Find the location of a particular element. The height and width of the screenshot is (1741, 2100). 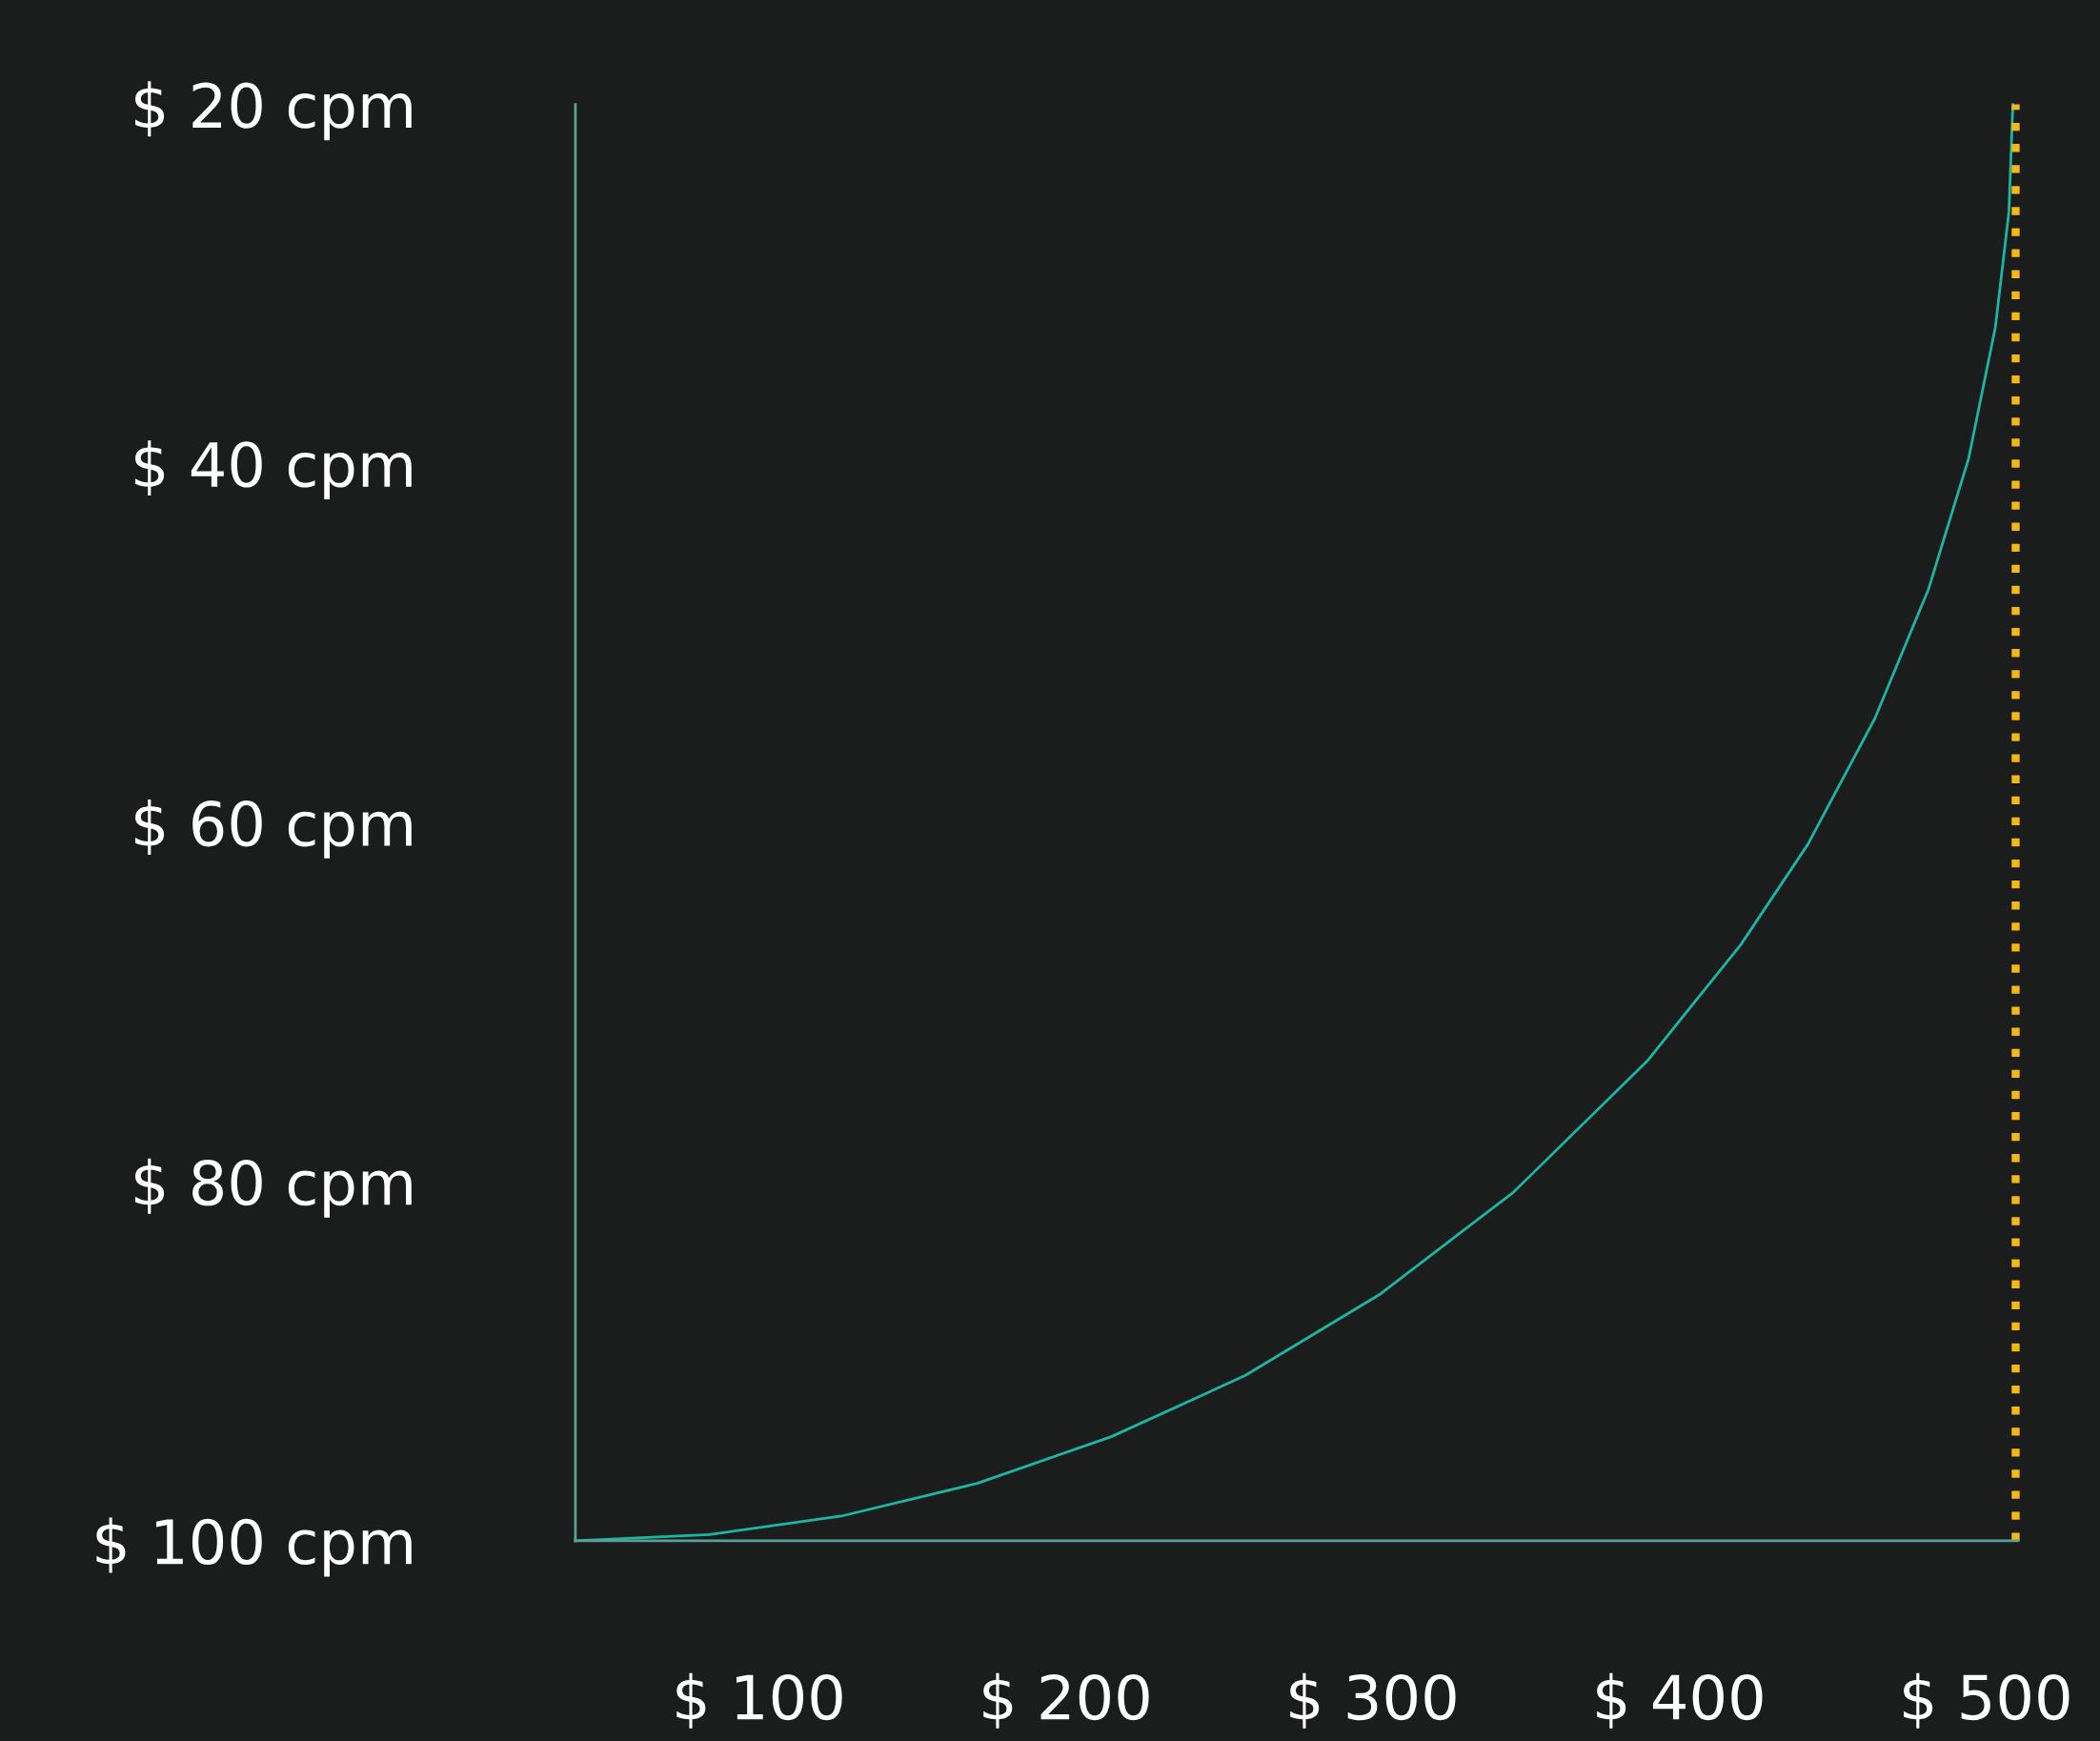

x-tick-label: $ 500 is located at coordinates (1987, 1701).